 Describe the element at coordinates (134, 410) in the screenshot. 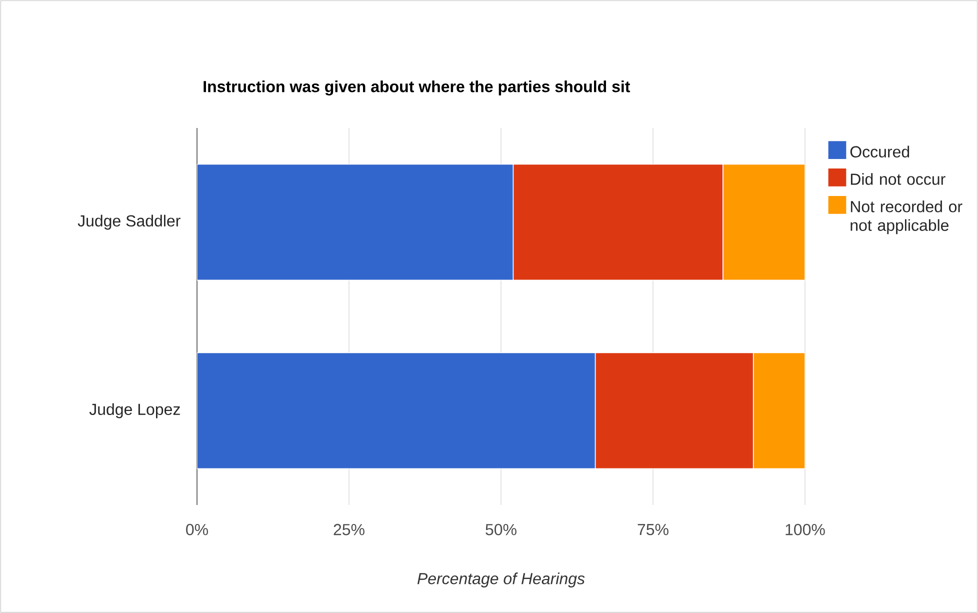

I see `y-tick-label: Judge Lopez` at that location.